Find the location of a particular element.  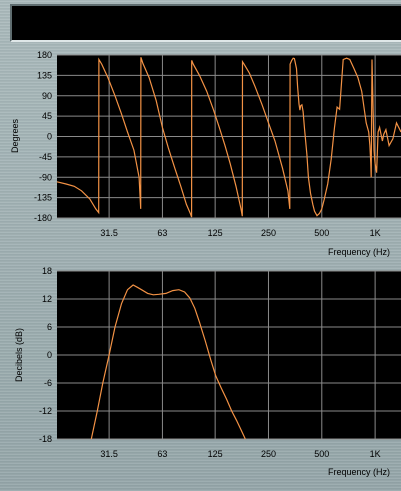

phase-xtick-label: 125 is located at coordinates (215, 233).